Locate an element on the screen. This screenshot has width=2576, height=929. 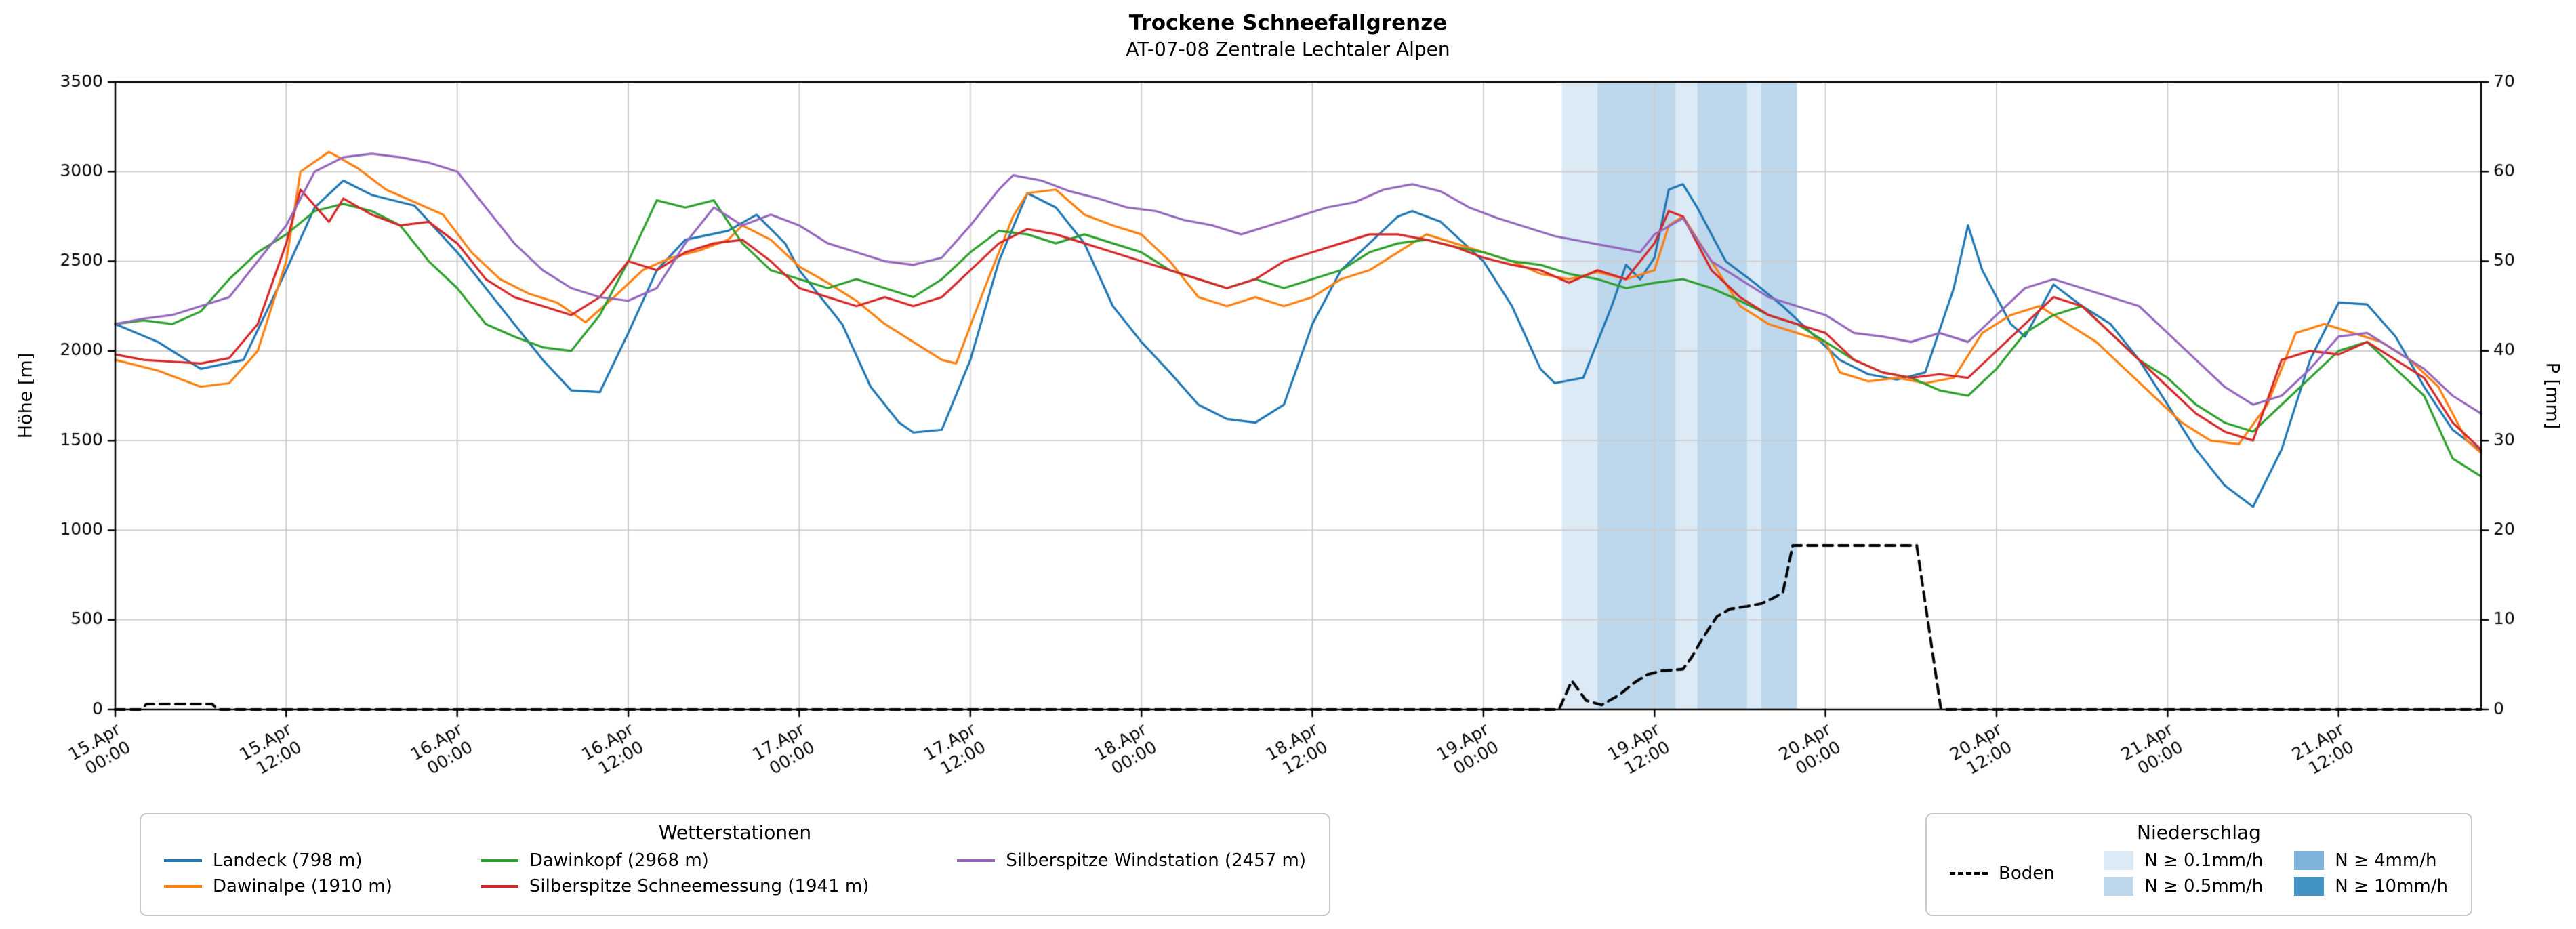
legend-entry-dawinalpe: Dawinalpe (1910 m) is located at coordinates (278, 886).